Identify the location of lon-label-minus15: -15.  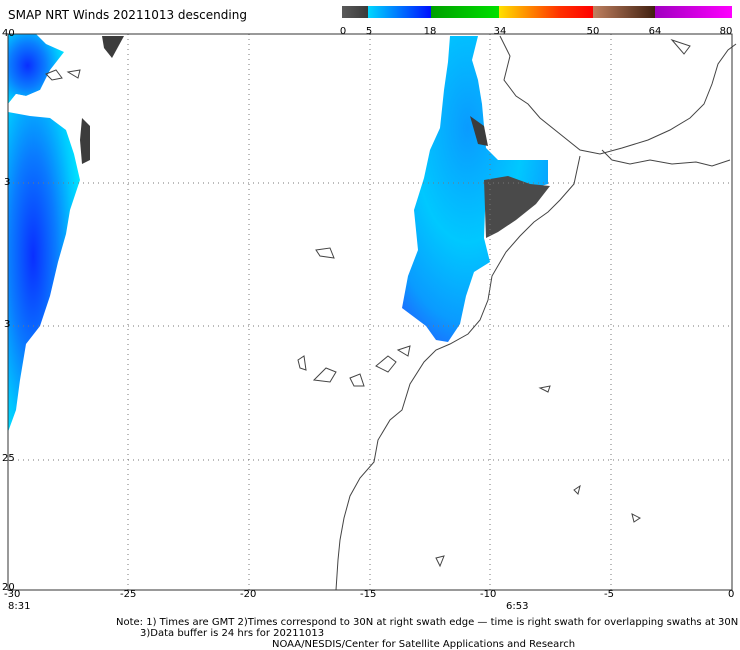
(368, 594).